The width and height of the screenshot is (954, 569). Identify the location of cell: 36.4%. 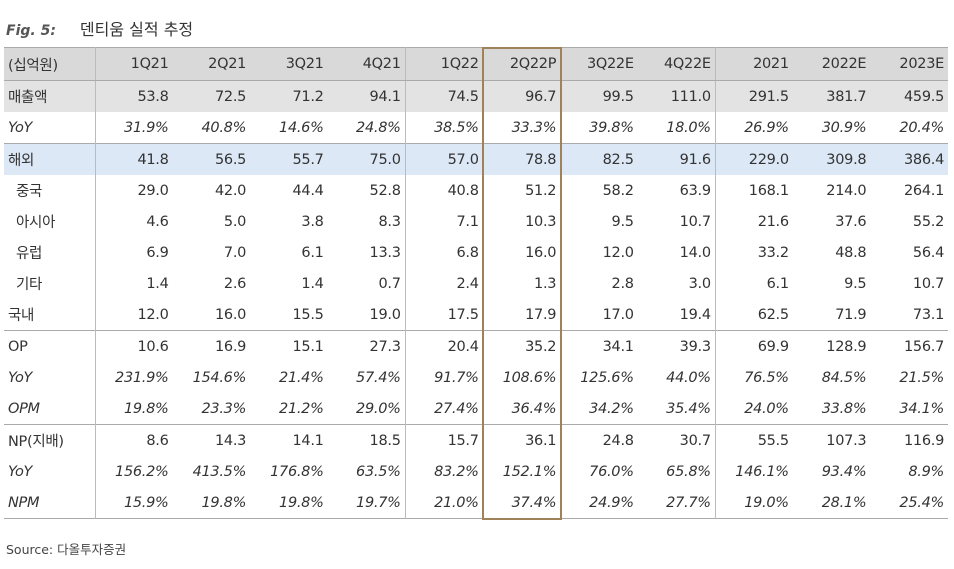
(534, 408).